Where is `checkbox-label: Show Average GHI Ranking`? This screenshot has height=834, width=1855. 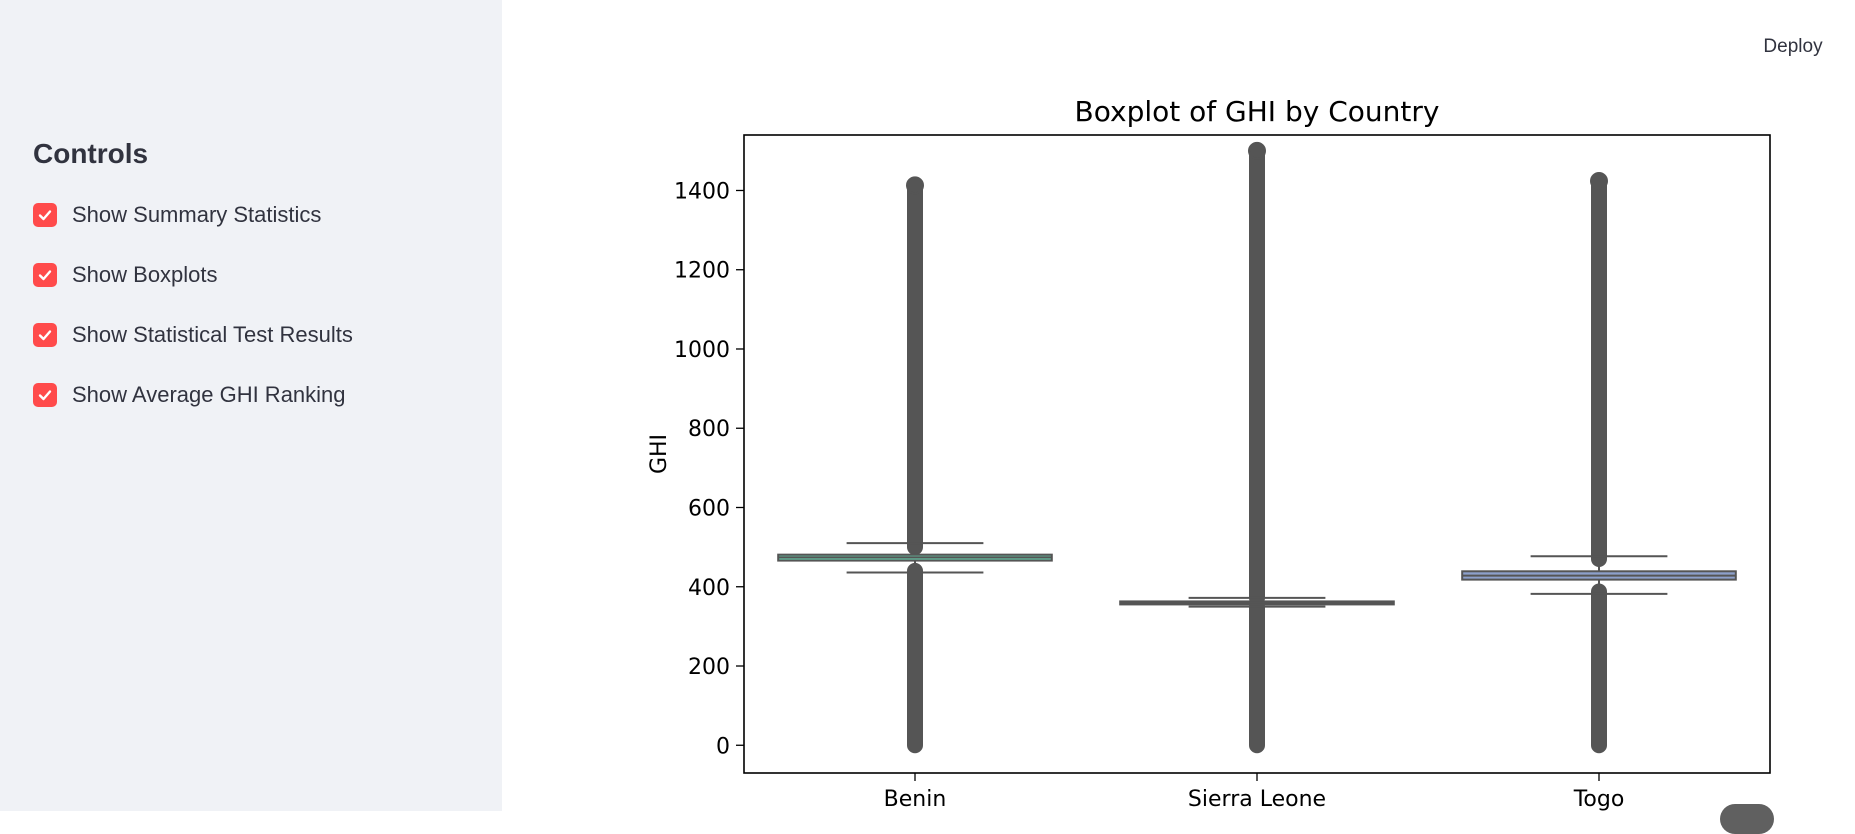 checkbox-label: Show Average GHI Ranking is located at coordinates (209, 394).